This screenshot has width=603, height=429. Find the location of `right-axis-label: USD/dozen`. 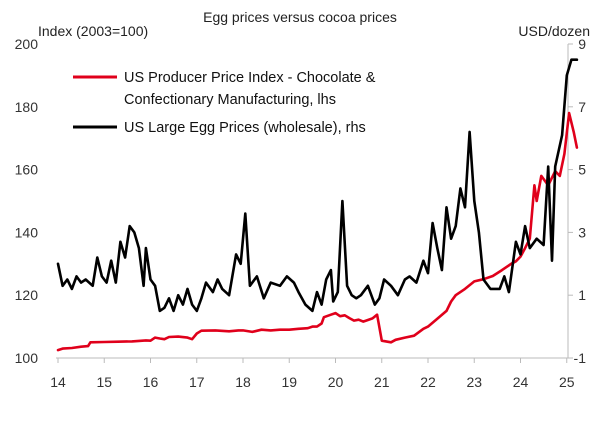

right-axis-label: USD/dozen is located at coordinates (554, 31).